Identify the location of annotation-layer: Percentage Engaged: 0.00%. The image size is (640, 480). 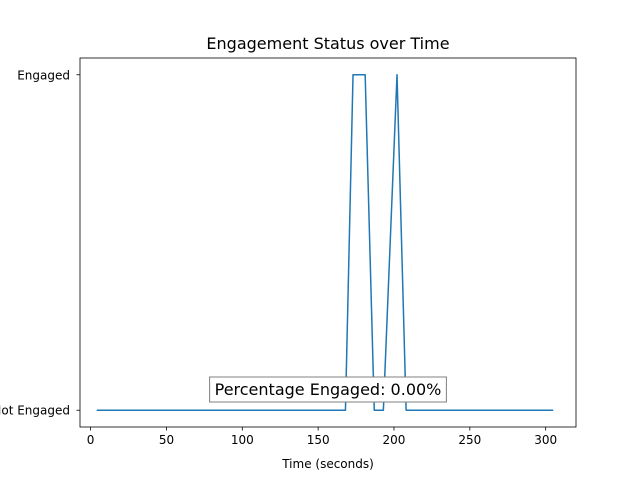
(328, 389).